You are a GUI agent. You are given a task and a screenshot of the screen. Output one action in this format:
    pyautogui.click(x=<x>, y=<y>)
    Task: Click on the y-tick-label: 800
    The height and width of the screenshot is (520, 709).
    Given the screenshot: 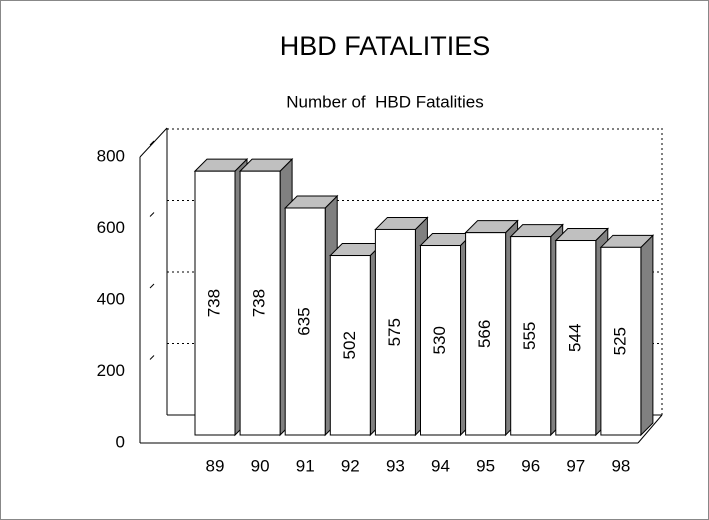 What is the action you would take?
    pyautogui.click(x=111, y=155)
    